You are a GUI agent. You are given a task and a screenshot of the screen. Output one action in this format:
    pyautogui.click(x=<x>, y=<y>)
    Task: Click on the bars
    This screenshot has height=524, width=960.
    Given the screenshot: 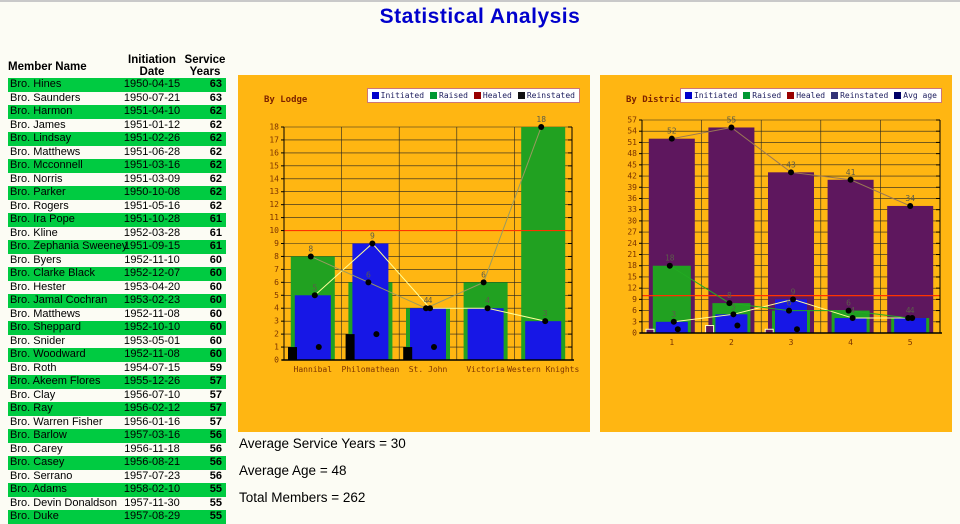 What is the action you would take?
    pyautogui.click(x=789, y=230)
    